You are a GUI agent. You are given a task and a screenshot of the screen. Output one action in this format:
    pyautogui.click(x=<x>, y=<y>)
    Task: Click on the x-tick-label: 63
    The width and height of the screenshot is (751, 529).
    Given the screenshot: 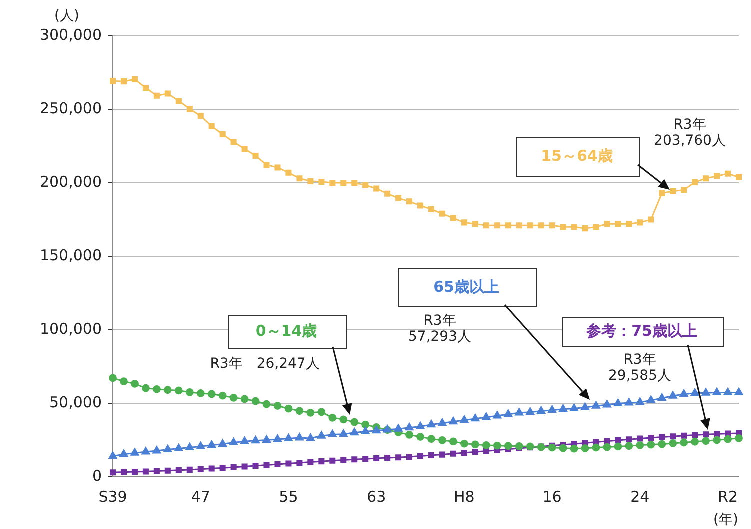 What is the action you would take?
    pyautogui.click(x=376, y=497)
    